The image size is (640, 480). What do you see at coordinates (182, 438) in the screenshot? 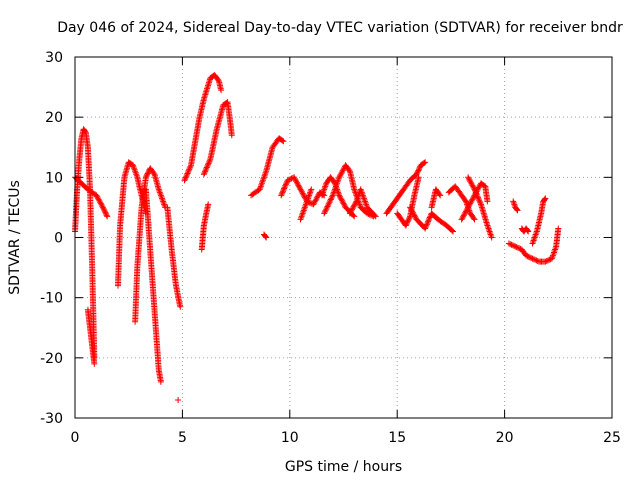
I see `x-tick-label: 5` at bounding box center [182, 438].